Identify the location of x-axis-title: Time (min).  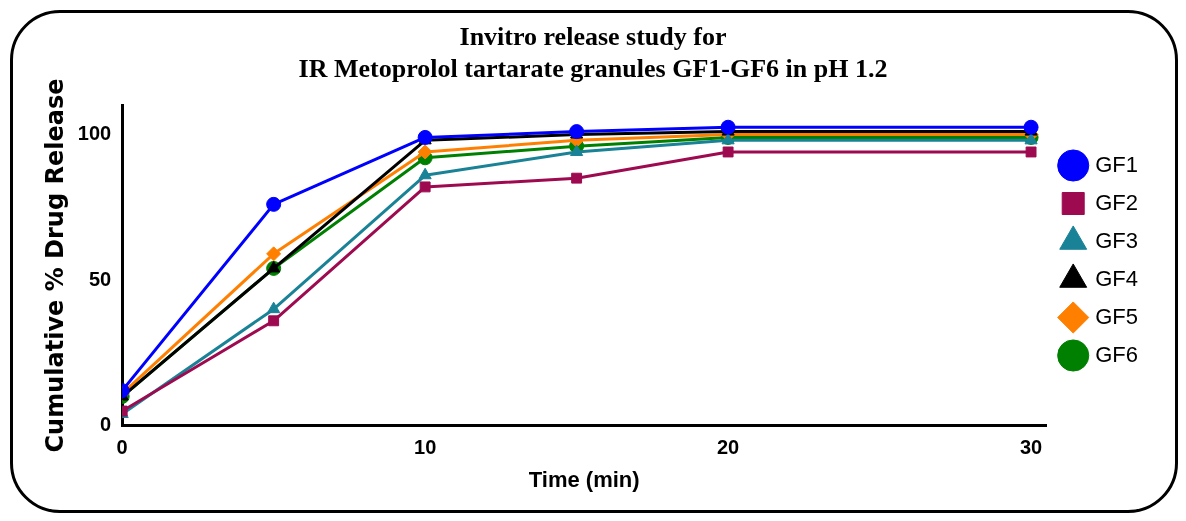
(584, 479).